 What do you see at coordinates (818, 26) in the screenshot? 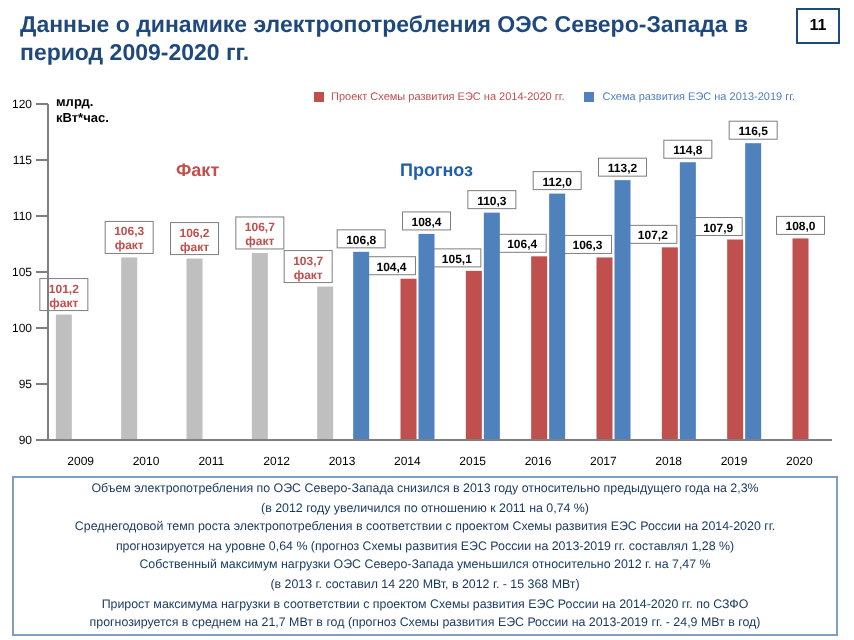
I see `text: 11` at bounding box center [818, 26].